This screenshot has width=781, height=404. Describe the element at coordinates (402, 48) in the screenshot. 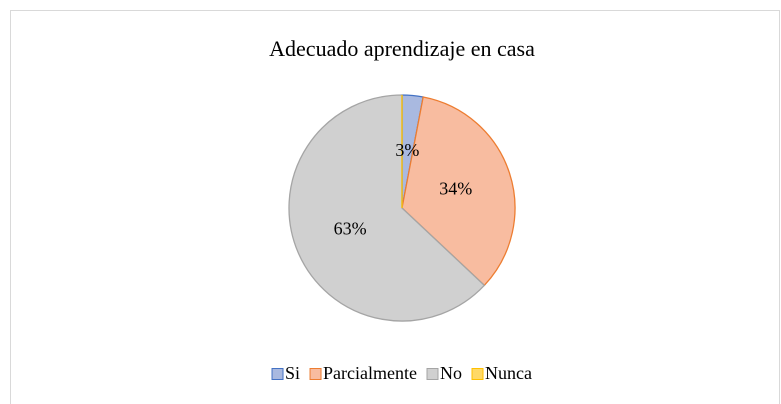

I see `chart-title: Adecuado aprendizaje en casa` at that location.